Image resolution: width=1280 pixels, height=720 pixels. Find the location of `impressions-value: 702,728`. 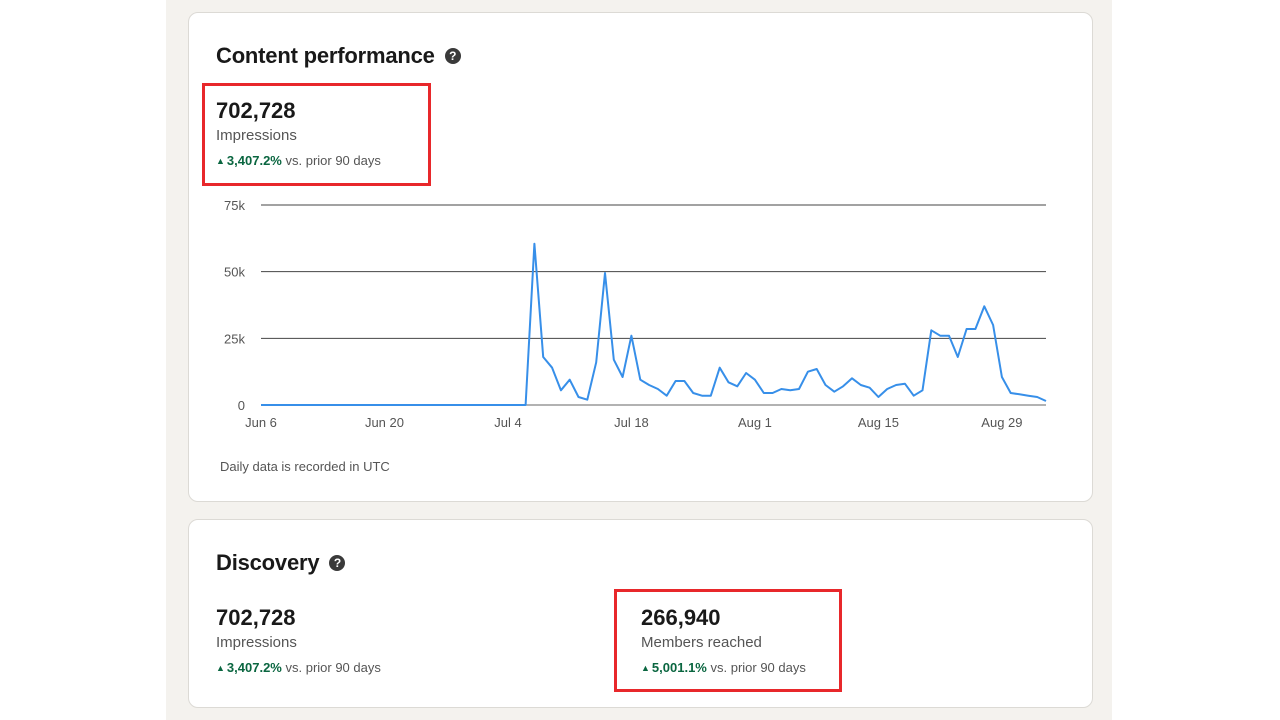

impressions-value: 702,728 is located at coordinates (256, 110).